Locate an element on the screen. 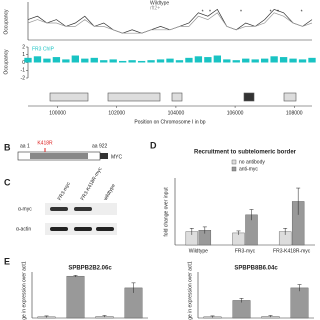 This screenshot has height=320, width=320. x-tick-label: FR3-K418R-myc is located at coordinates (292, 251).